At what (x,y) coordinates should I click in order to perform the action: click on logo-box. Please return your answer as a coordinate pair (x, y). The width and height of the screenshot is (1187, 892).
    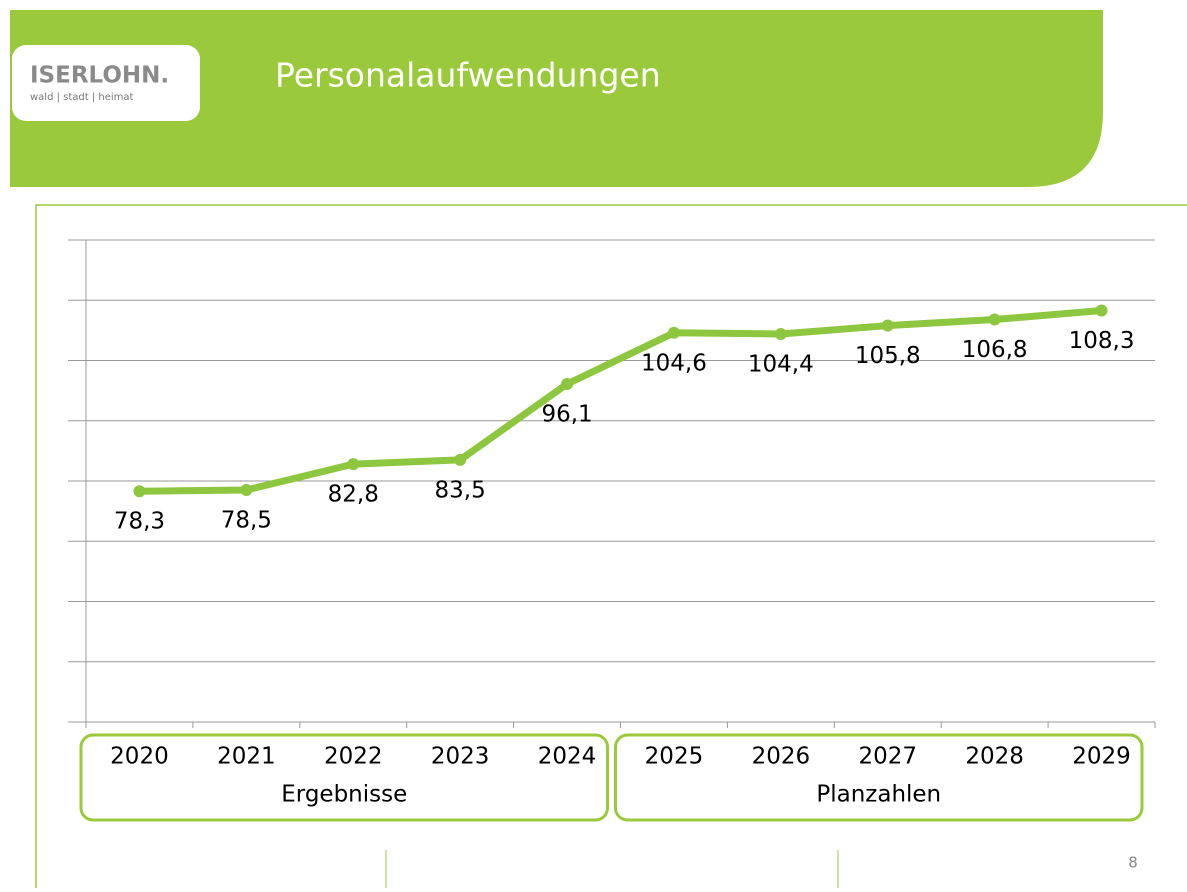
    Looking at the image, I should click on (106, 83).